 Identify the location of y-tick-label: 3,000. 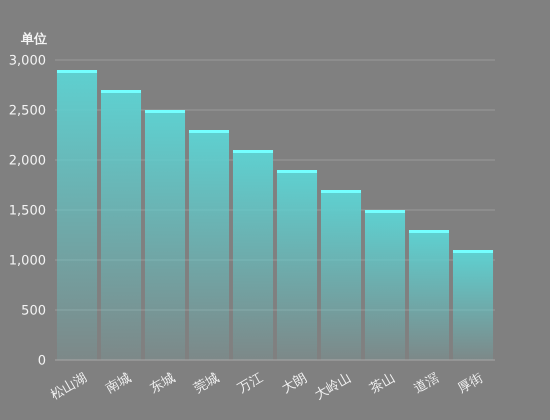
(27, 61).